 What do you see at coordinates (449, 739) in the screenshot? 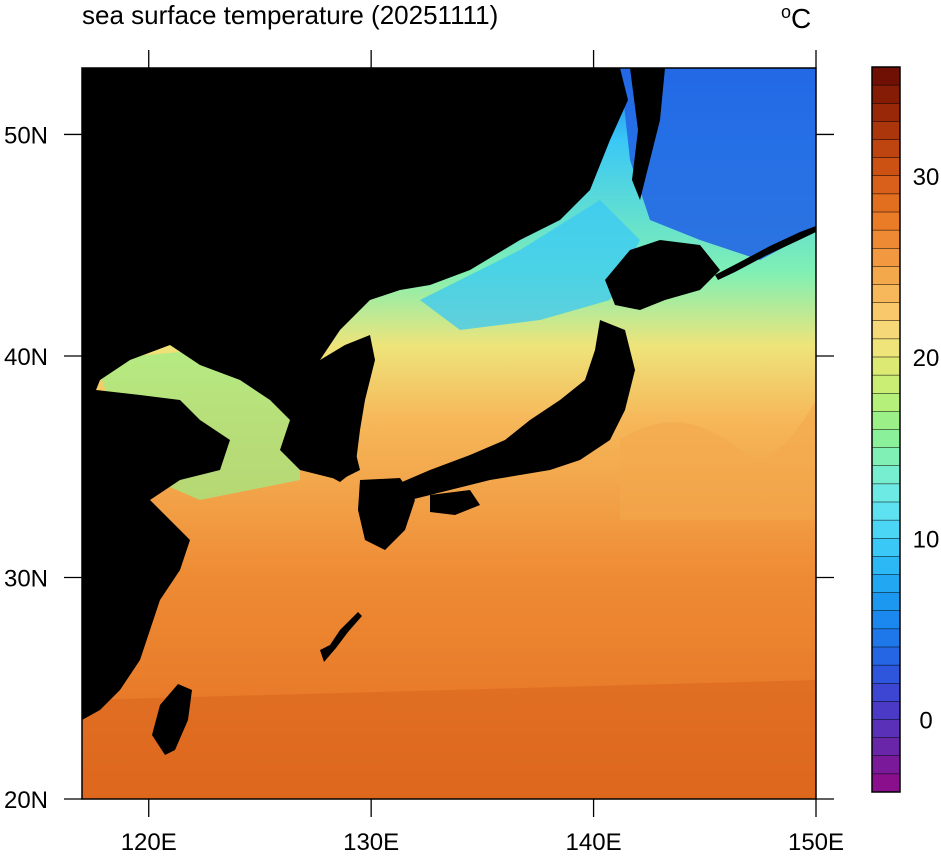
I see `warm-water-south` at bounding box center [449, 739].